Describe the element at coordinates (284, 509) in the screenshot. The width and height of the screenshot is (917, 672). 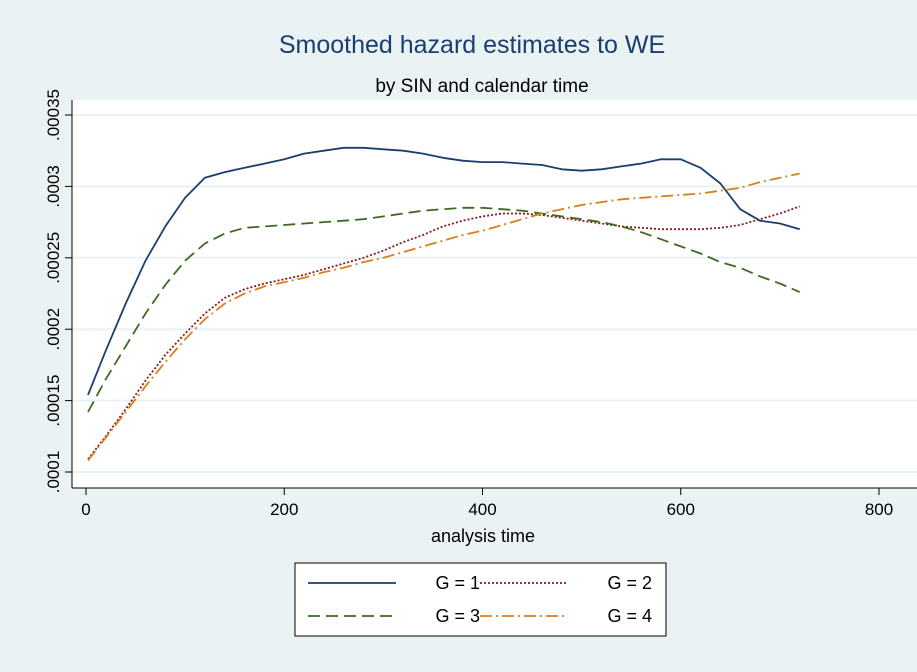
I see `x-tick-label: 200` at that location.